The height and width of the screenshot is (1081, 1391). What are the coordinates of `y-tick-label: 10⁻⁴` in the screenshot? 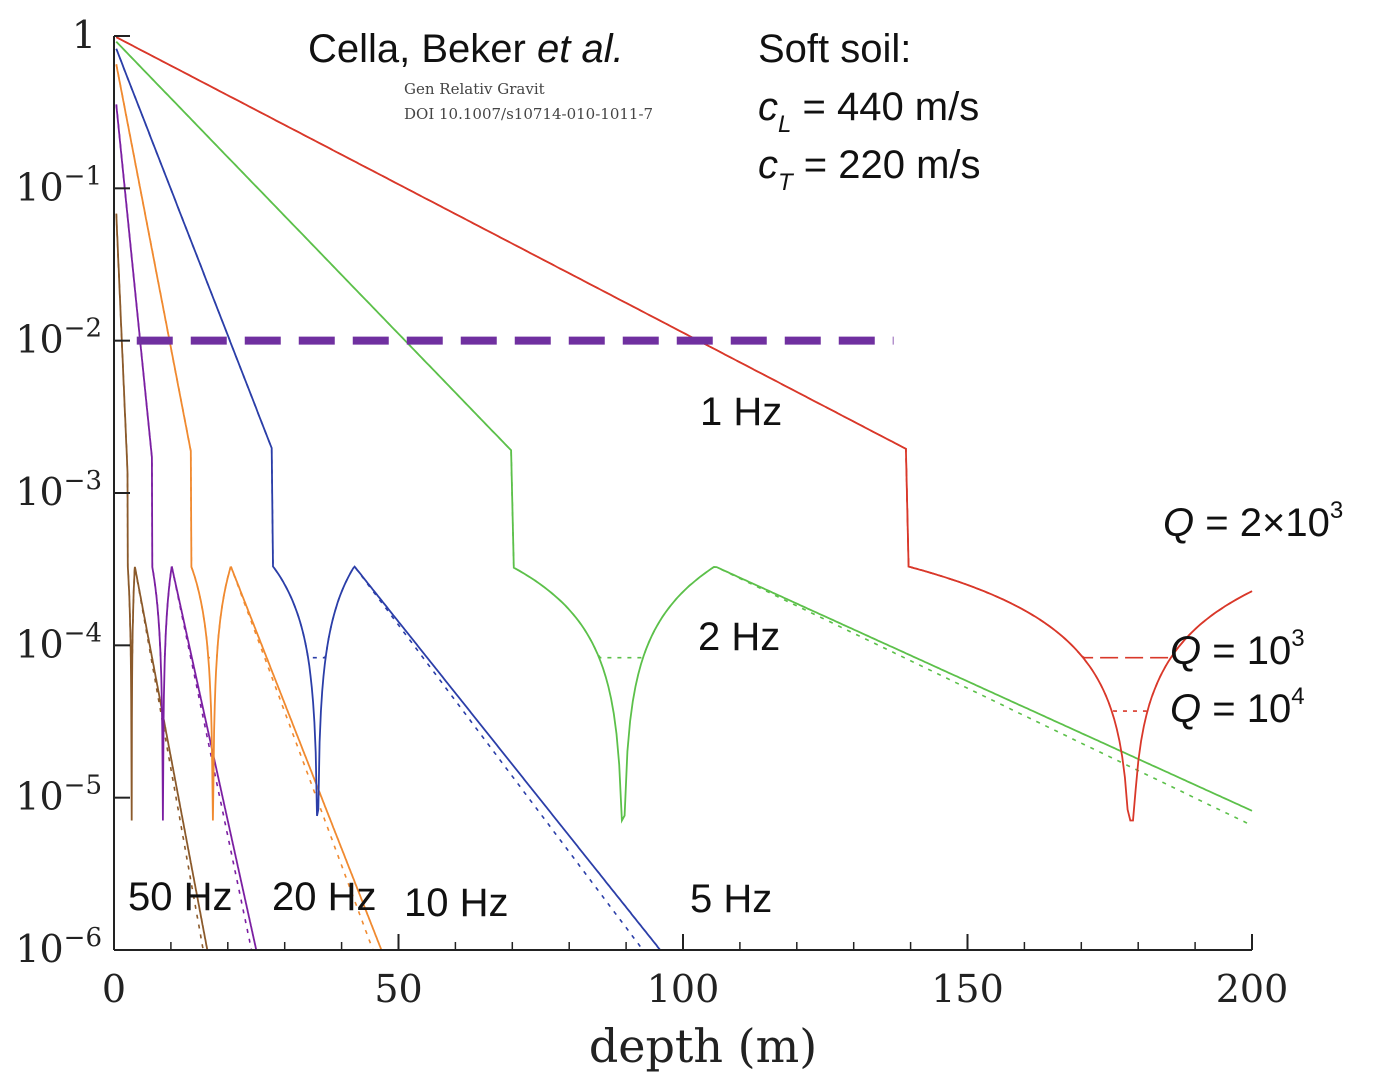 It's located at (58, 642).